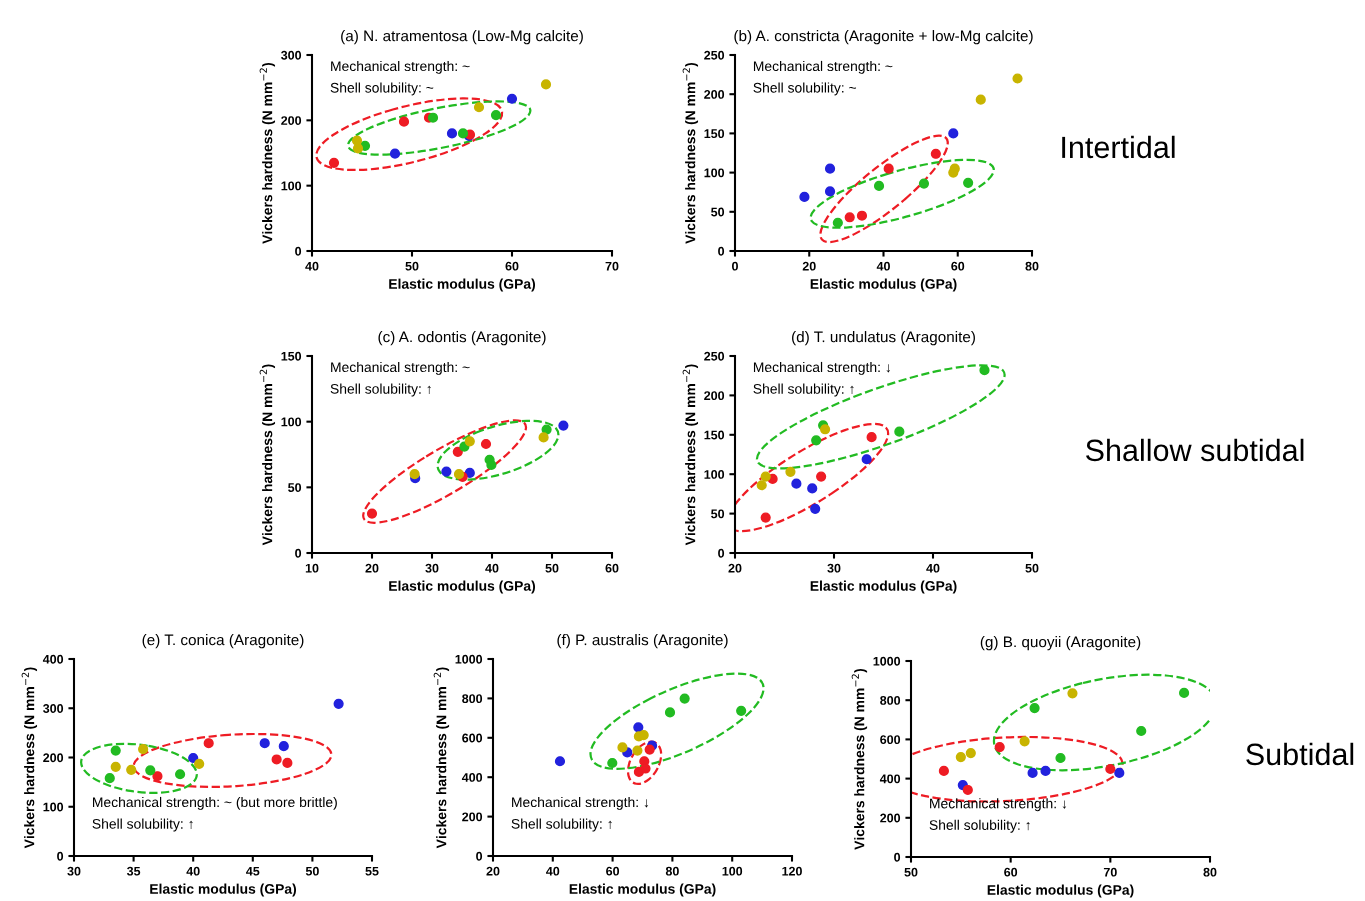 The width and height of the screenshot is (1365, 901). What do you see at coordinates (792, 871) in the screenshot?
I see `x-tick-label: 120` at bounding box center [792, 871].